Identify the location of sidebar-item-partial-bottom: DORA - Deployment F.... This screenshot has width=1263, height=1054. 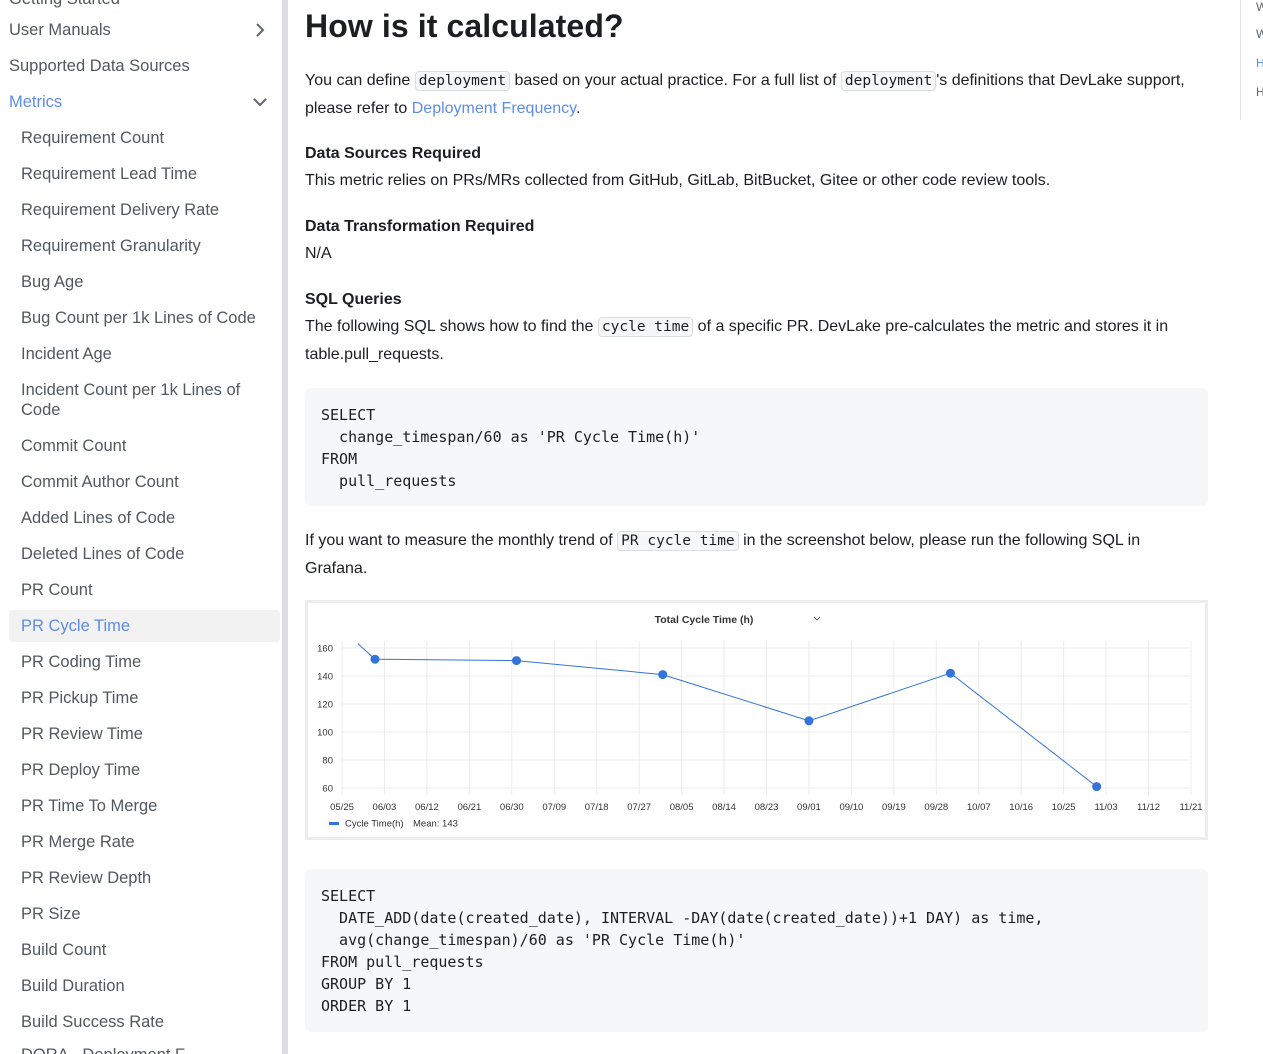
(109, 1050).